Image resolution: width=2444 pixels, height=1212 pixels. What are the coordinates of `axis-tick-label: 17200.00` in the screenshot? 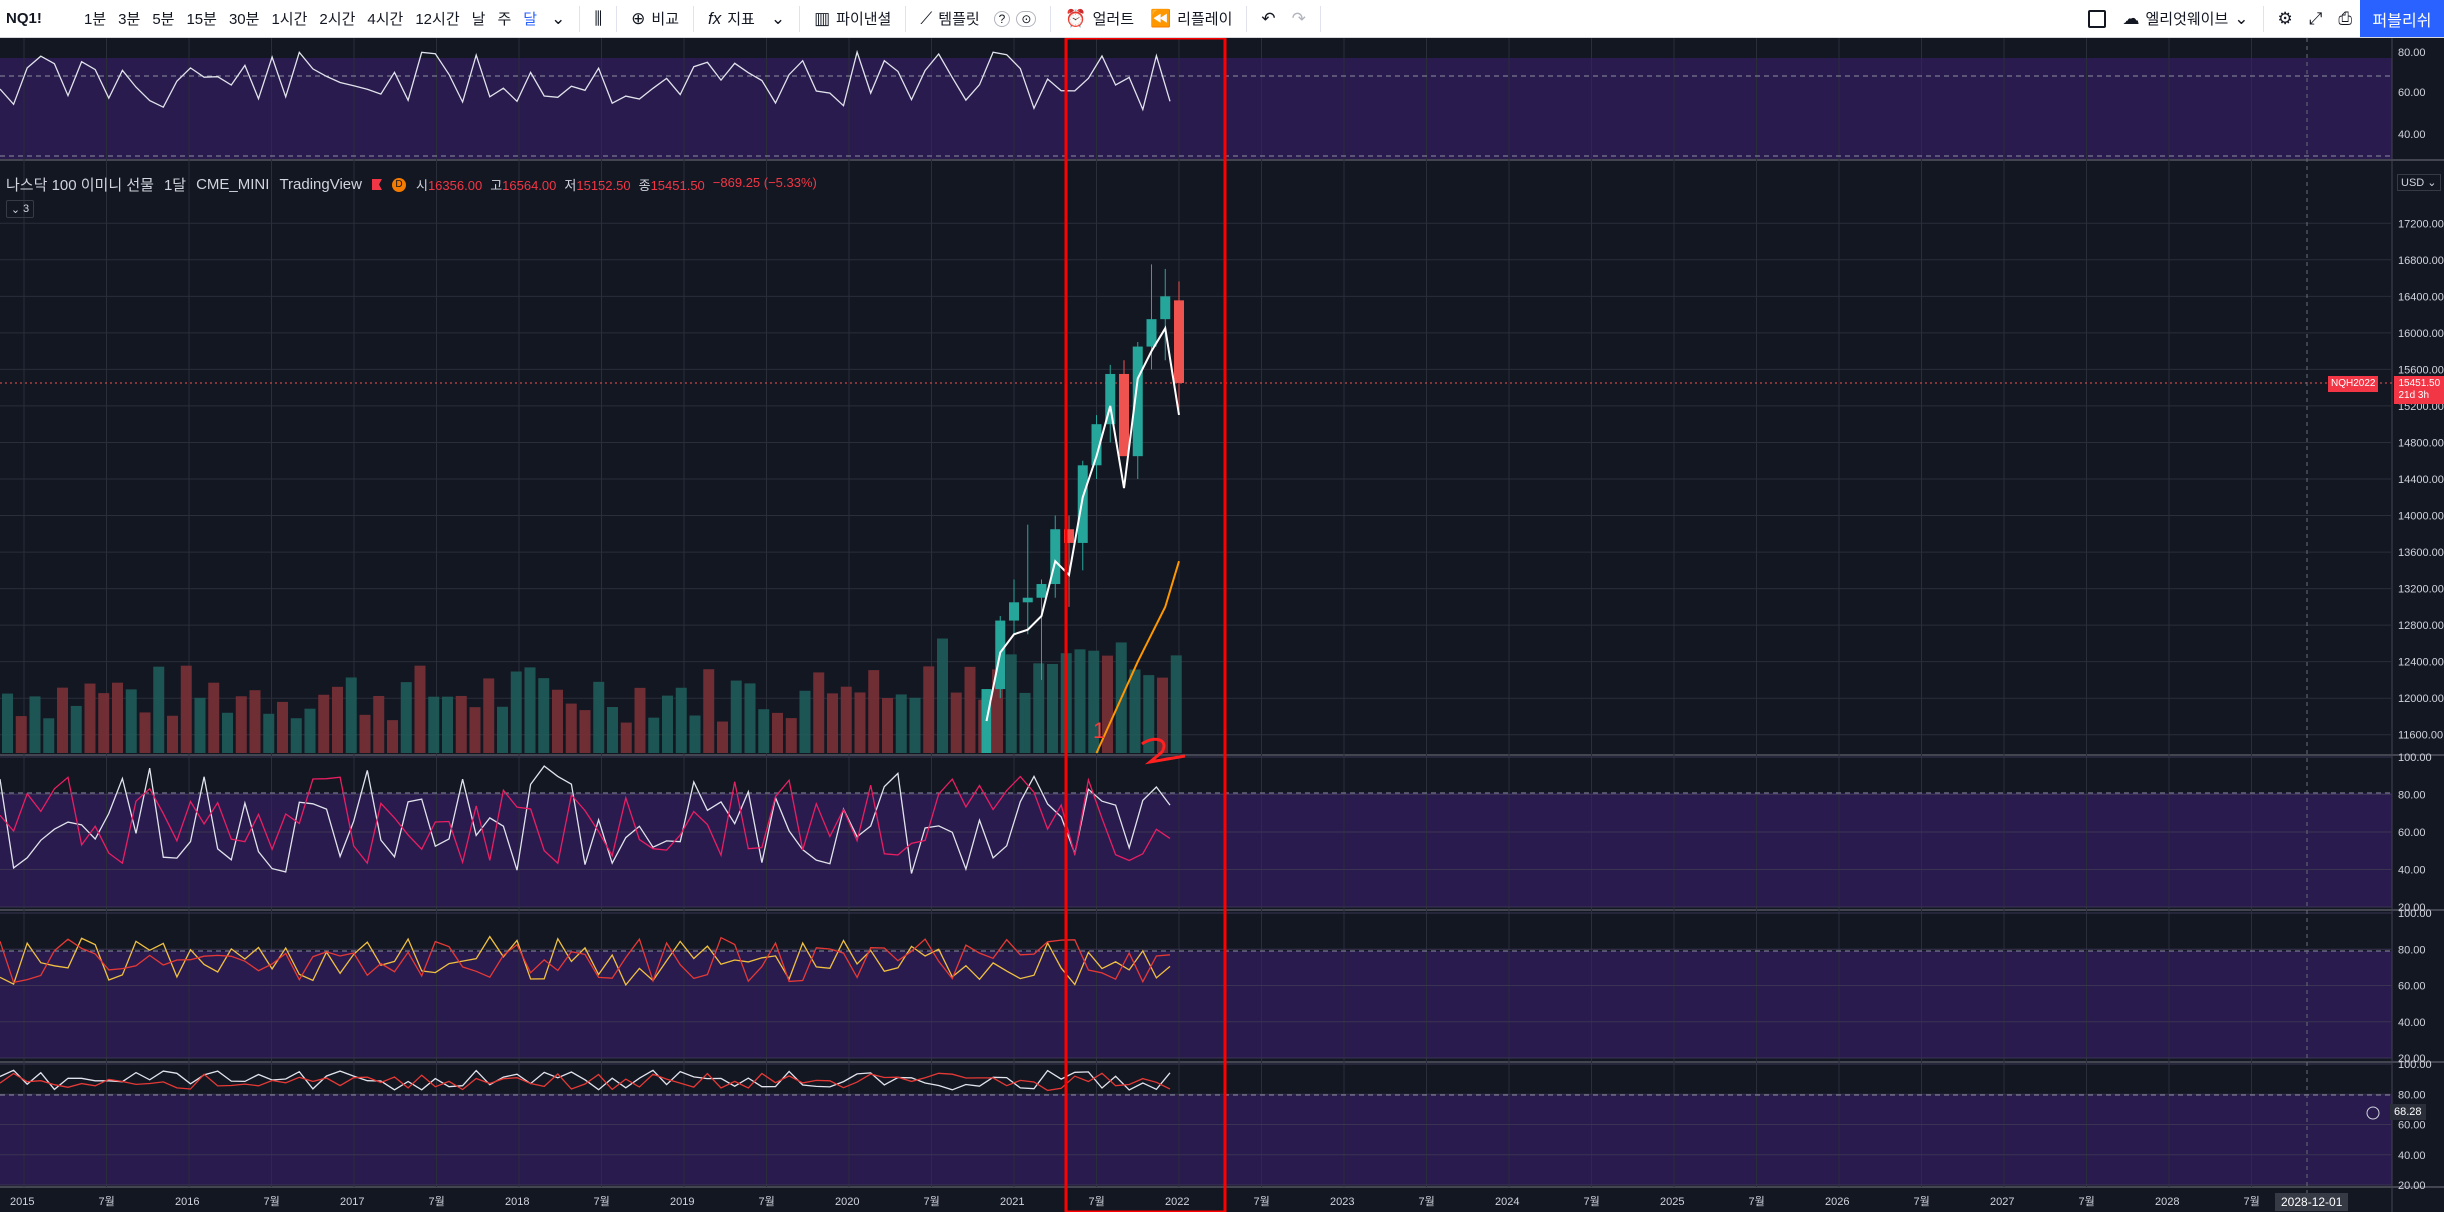 It's located at (2421, 224).